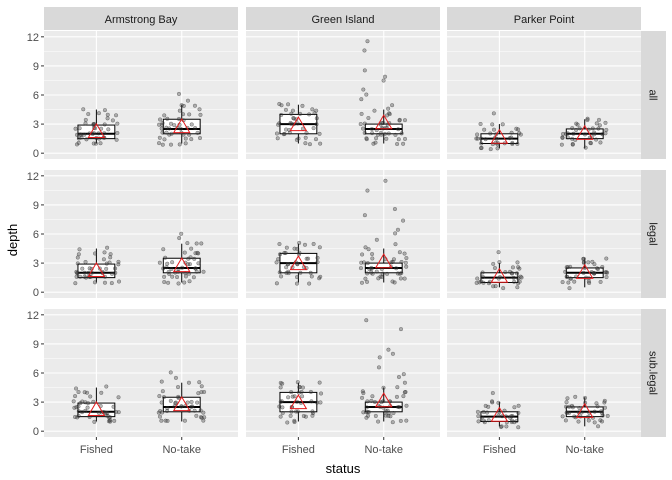 Image resolution: width=672 pixels, height=480 pixels. I want to click on panel-green-island-all, so click(343, 95).